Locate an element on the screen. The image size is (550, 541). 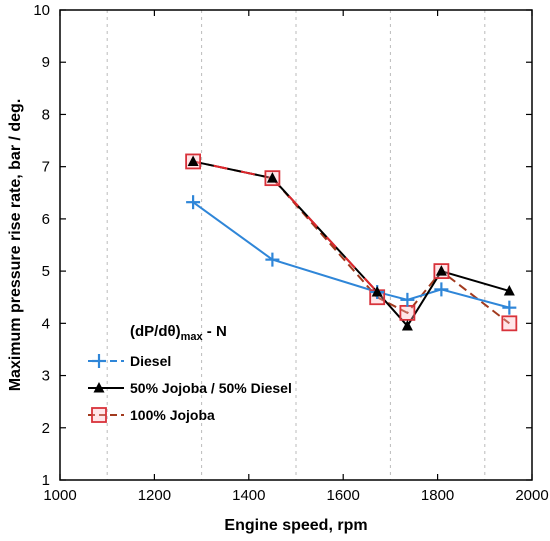
legend-title-main: (dP/dθ) is located at coordinates (155, 331).